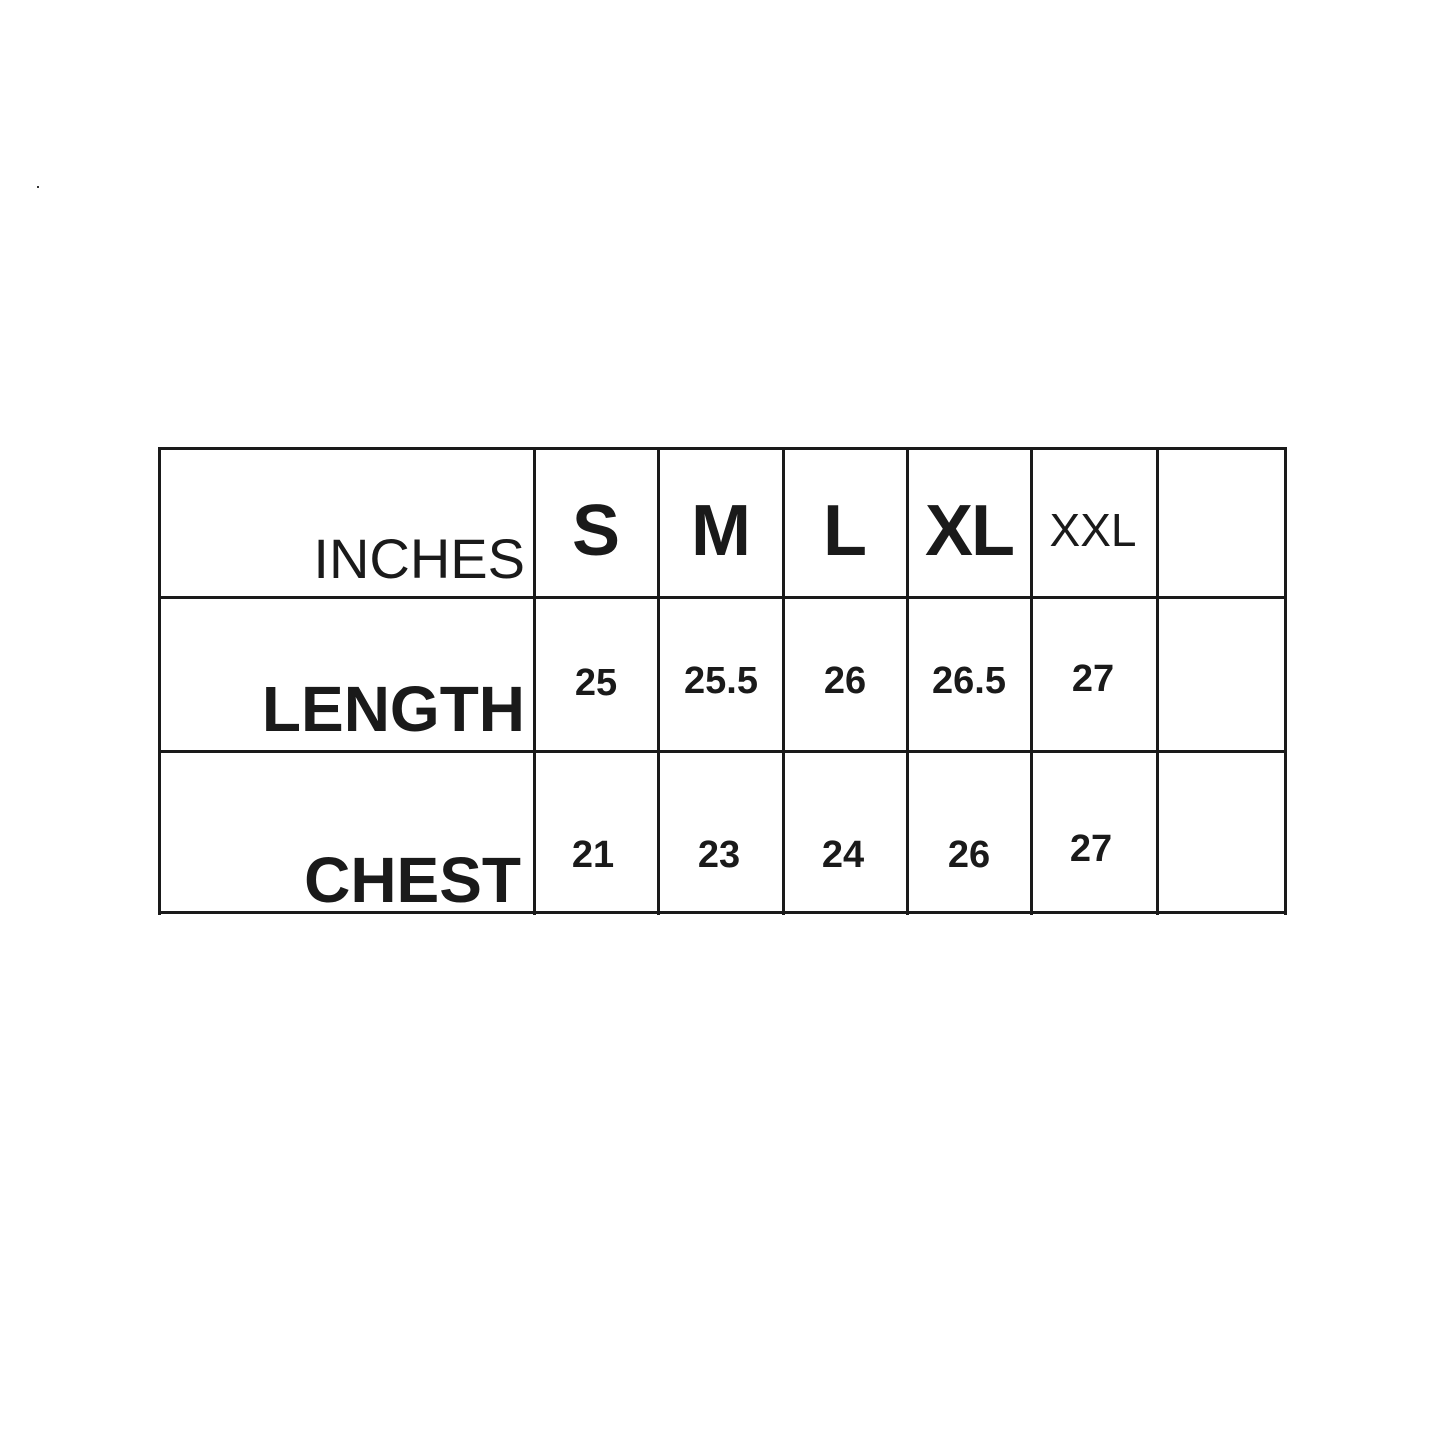 Image resolution: width=1445 pixels, height=1445 pixels. I want to click on chest-xl: 26, so click(969, 855).